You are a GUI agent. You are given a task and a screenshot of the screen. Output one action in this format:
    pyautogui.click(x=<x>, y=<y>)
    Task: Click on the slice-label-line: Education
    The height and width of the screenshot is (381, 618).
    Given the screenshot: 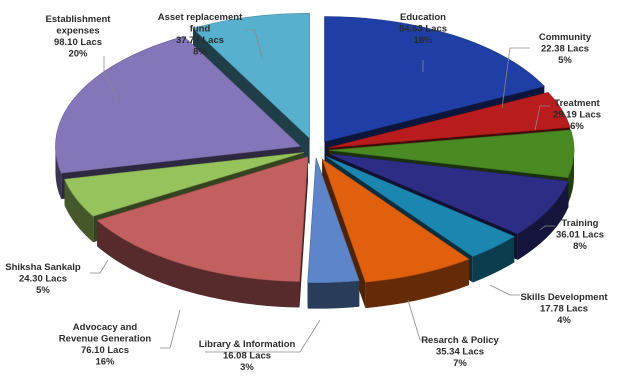 What is the action you would take?
    pyautogui.click(x=423, y=17)
    